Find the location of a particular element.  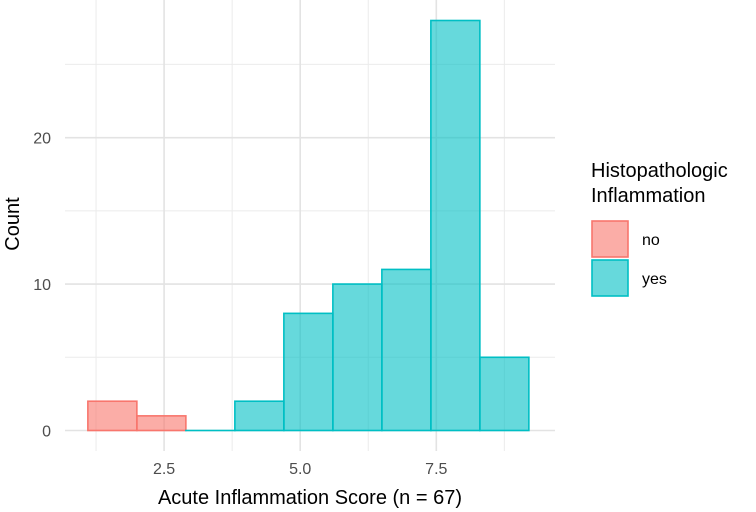

legend-title-line1: Histopathologic is located at coordinates (659, 171).